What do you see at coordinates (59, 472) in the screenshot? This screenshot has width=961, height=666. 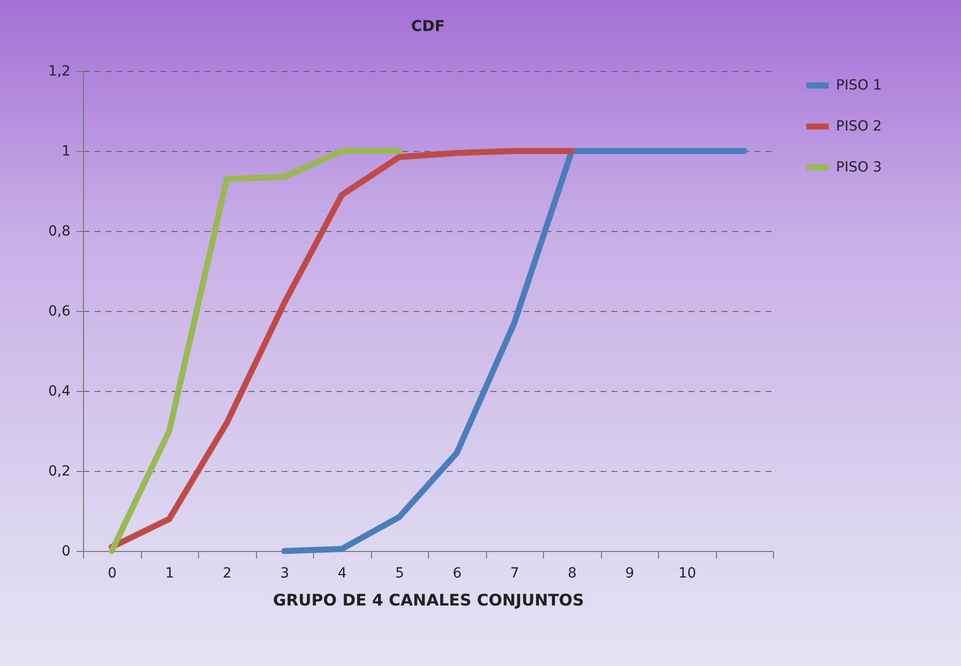 I see `y-tick-label: 0,2` at bounding box center [59, 472].